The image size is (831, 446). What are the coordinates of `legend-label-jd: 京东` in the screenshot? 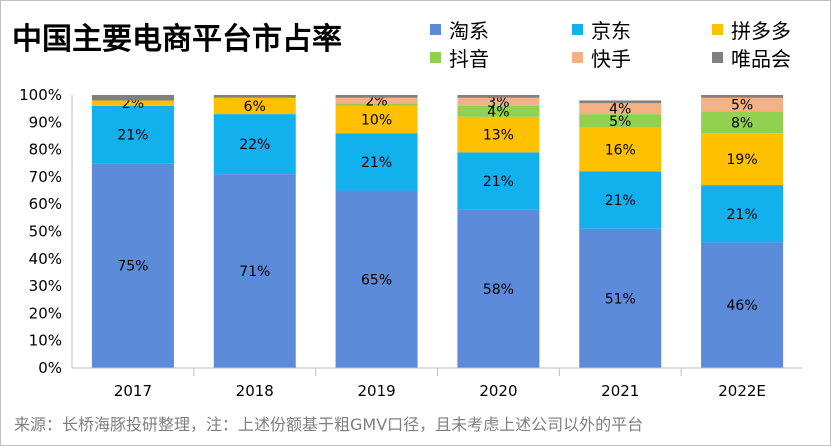 It's located at (611, 31).